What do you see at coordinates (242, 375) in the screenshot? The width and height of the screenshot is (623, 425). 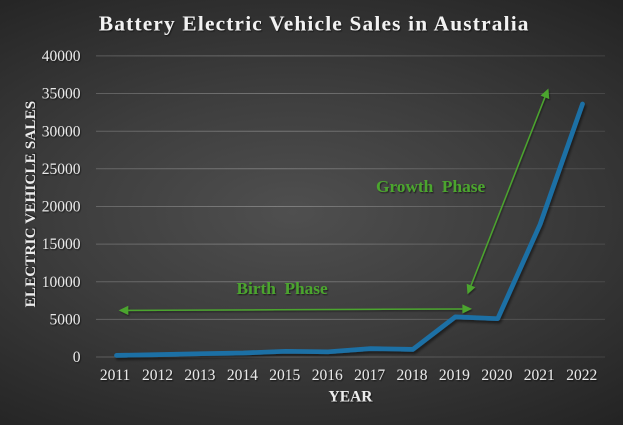 I see `svg-text: 2014` at bounding box center [242, 375].